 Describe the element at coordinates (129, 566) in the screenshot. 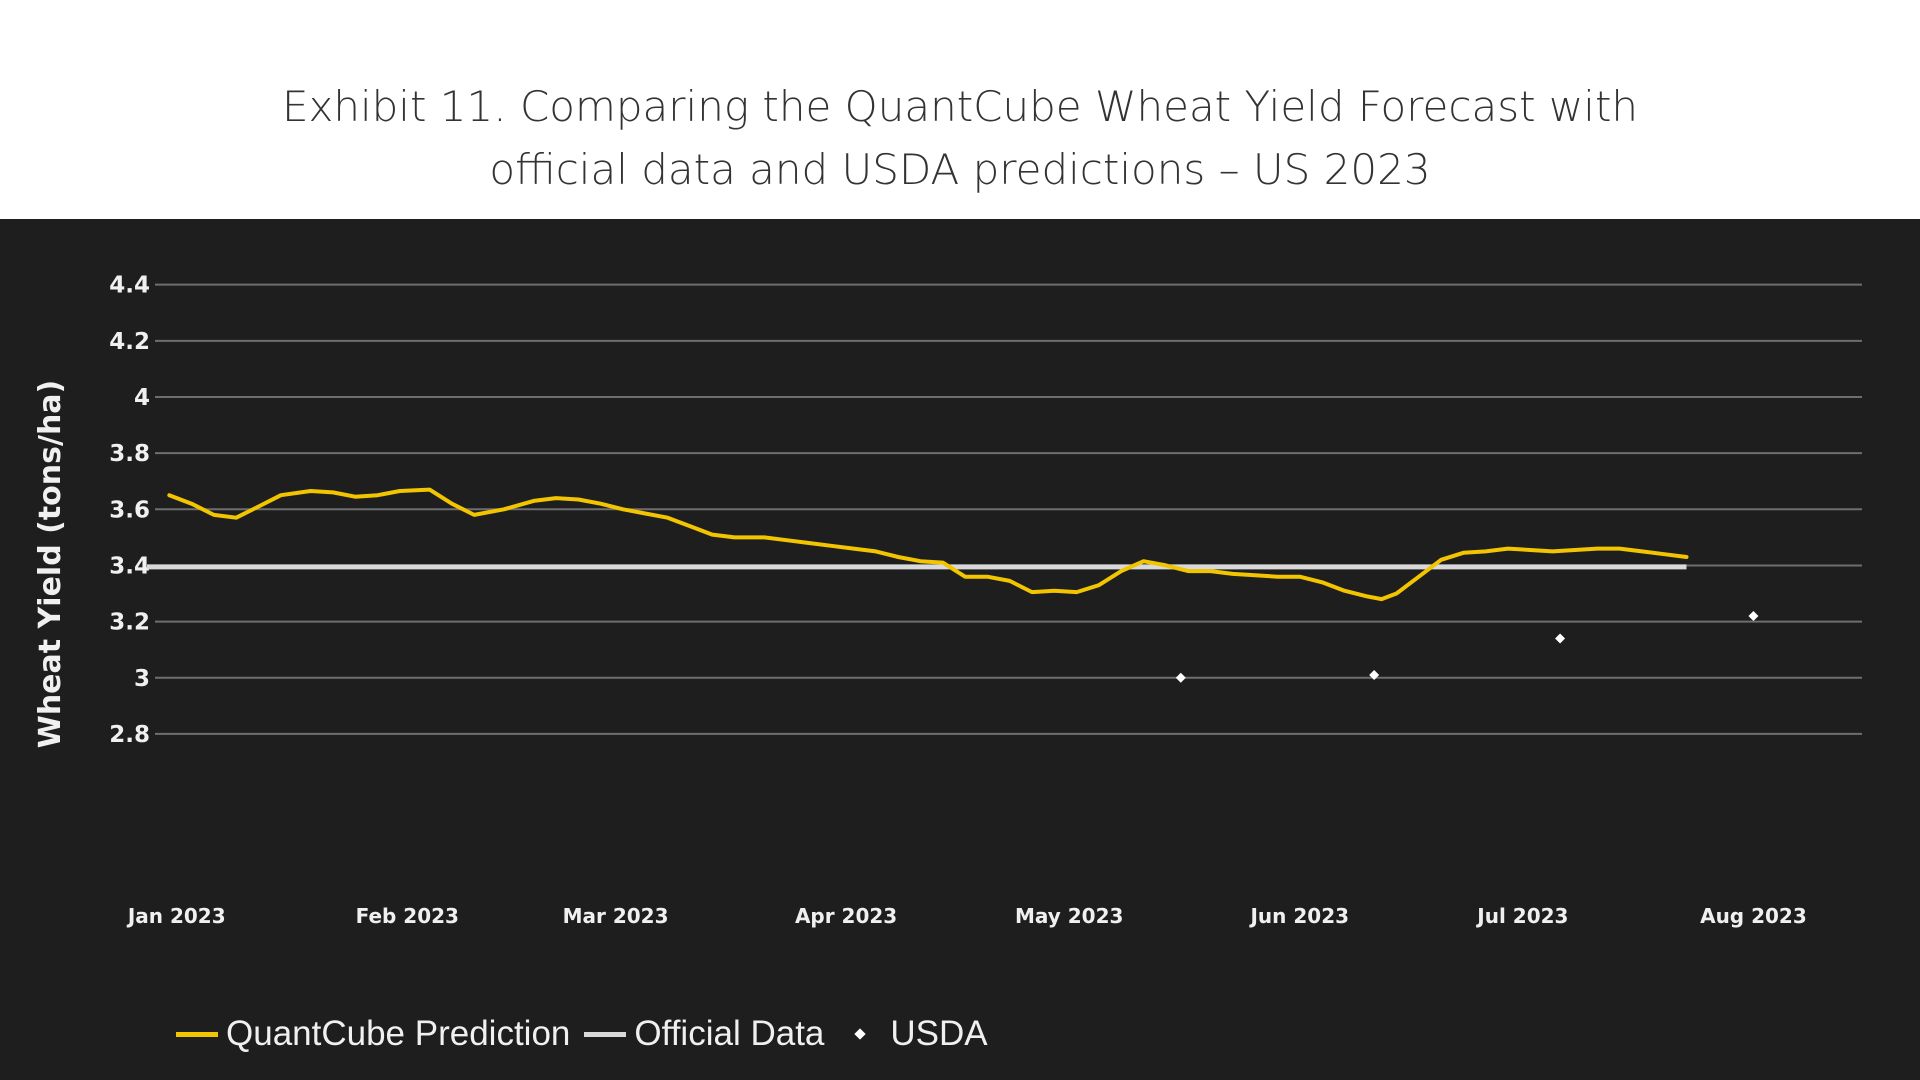

I see `y-tick-label: 3.4` at that location.